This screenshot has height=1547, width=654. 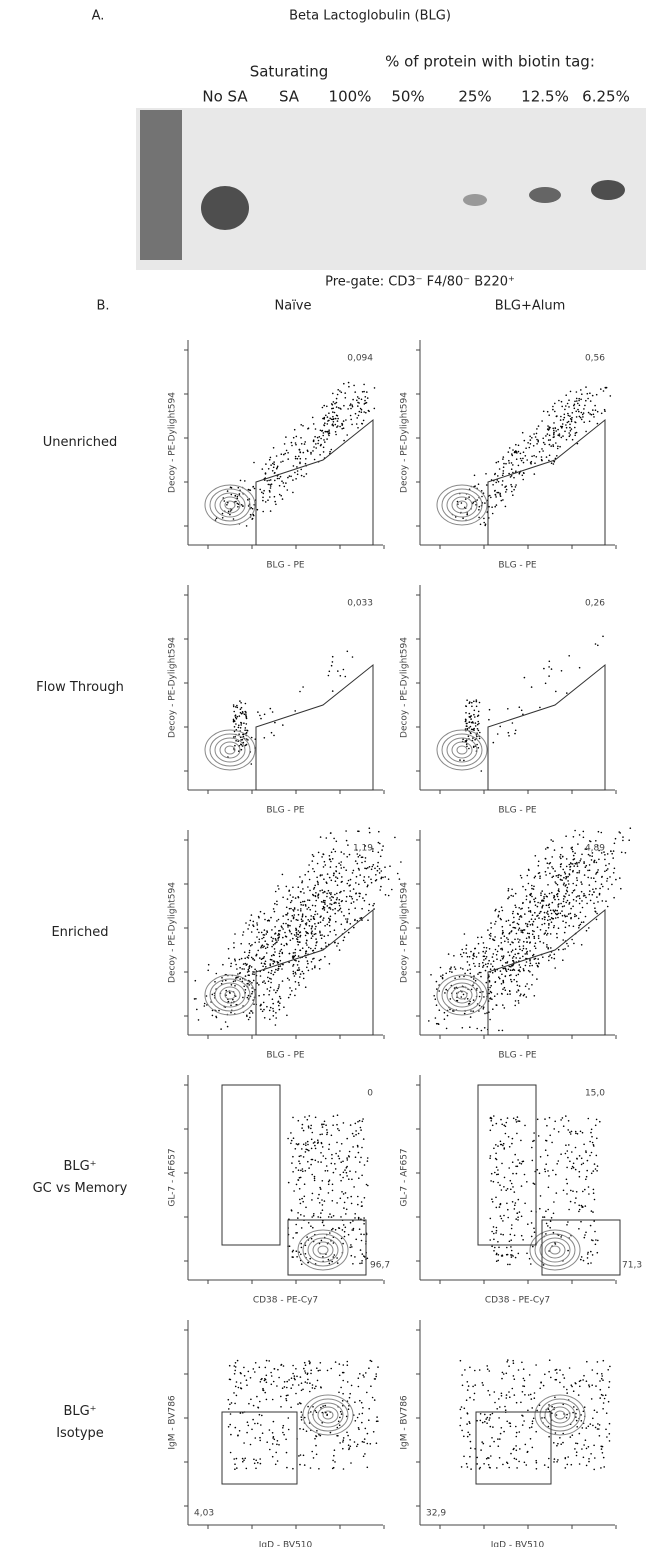 I want to click on gate-value: 0,26, so click(x=595, y=604).